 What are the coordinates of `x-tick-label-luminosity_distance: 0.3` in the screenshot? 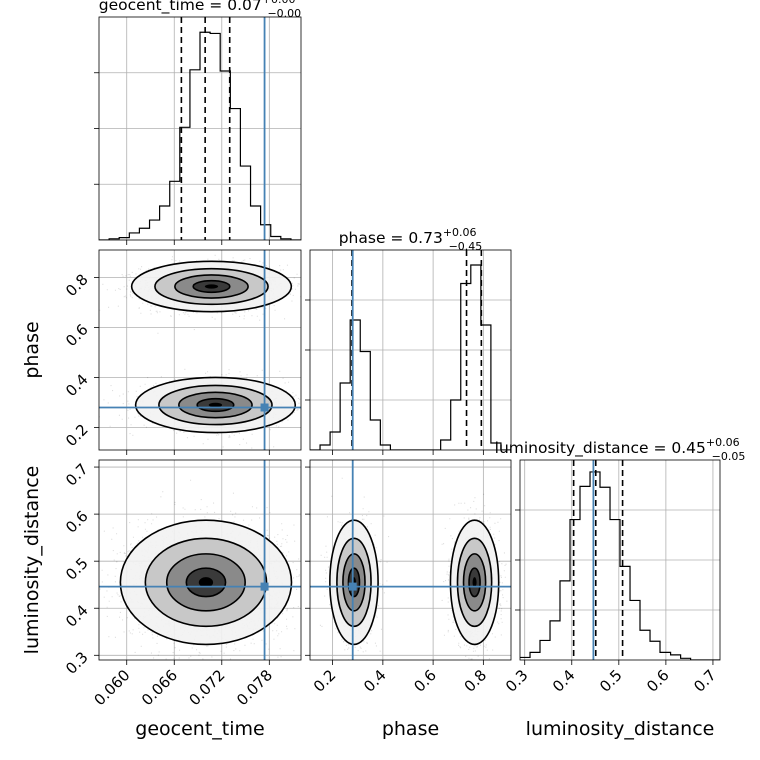 It's located at (517, 681).